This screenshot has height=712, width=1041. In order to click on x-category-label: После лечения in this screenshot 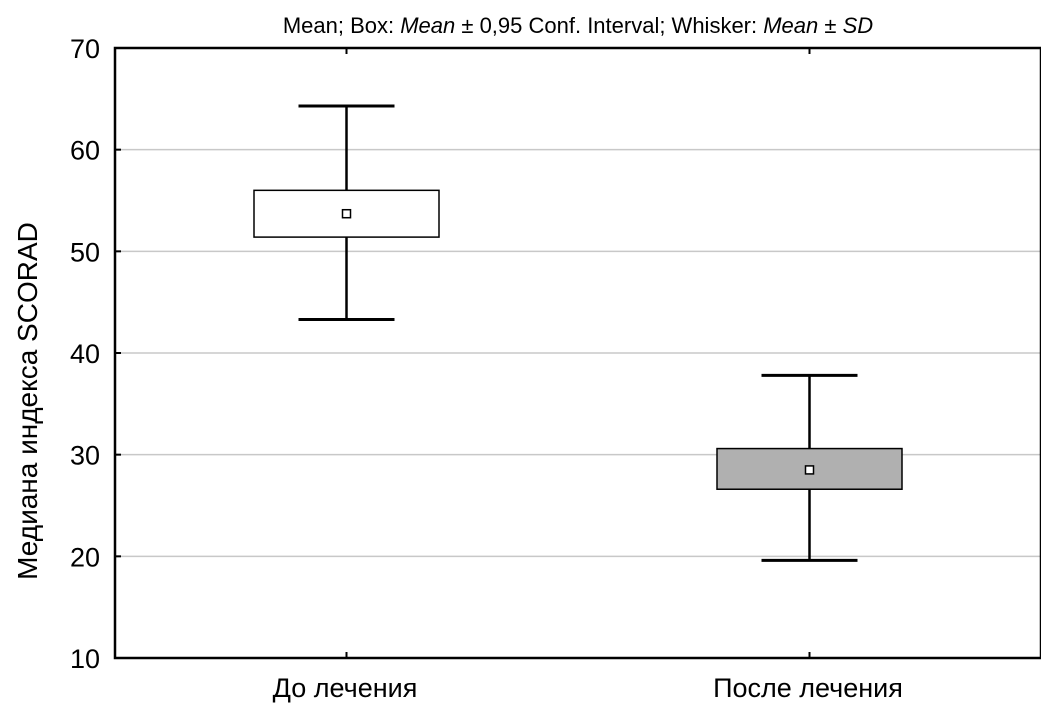, I will do `click(808, 688)`.